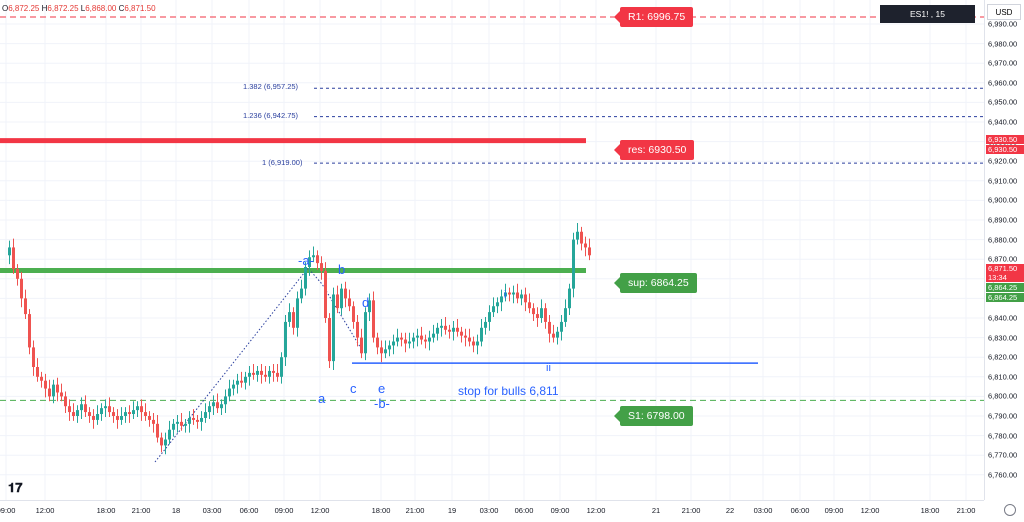  Describe the element at coordinates (691, 510) in the screenshot. I see `time-tick-label: 21:00` at that location.